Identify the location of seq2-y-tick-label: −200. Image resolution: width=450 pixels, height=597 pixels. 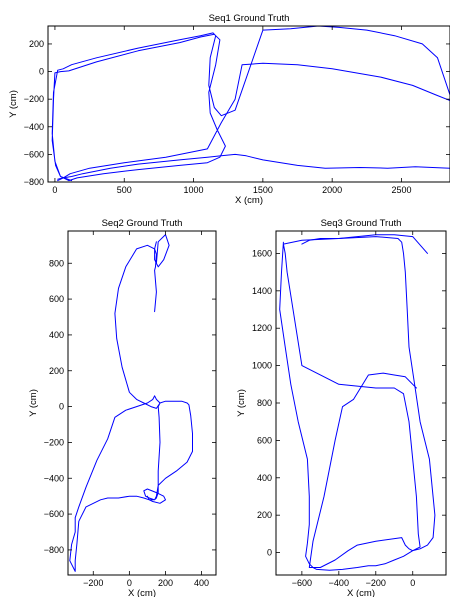
(54, 442).